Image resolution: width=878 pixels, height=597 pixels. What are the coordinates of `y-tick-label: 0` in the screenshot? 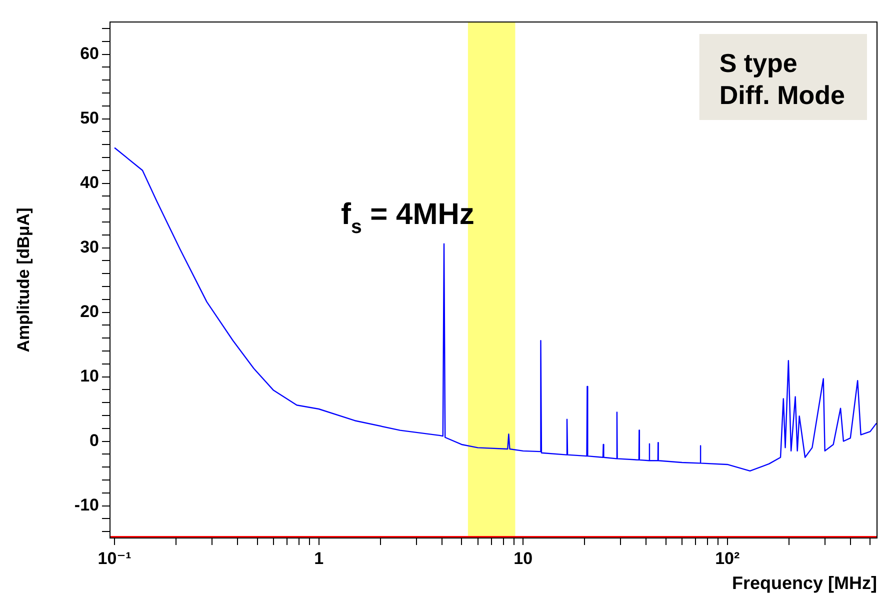 It's located at (94, 440).